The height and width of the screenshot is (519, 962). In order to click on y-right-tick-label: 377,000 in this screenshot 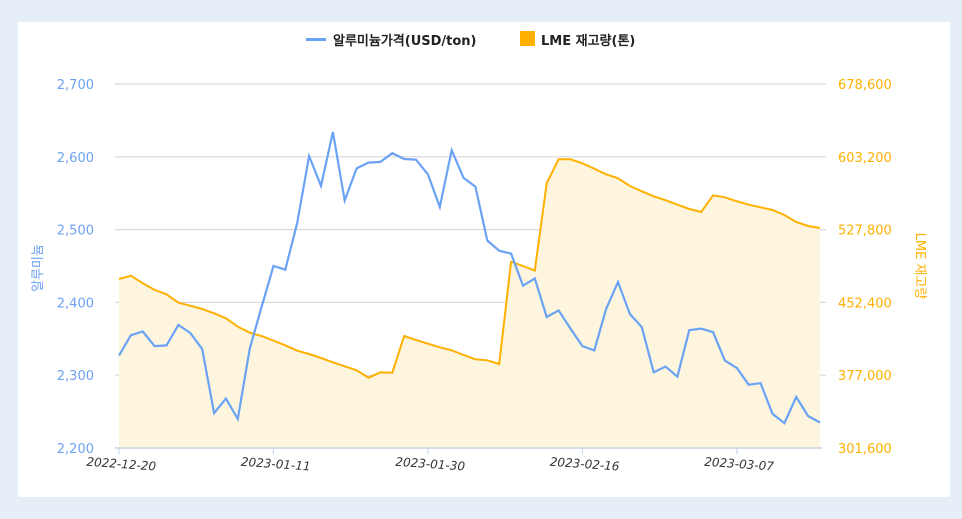, I will do `click(865, 376)`.